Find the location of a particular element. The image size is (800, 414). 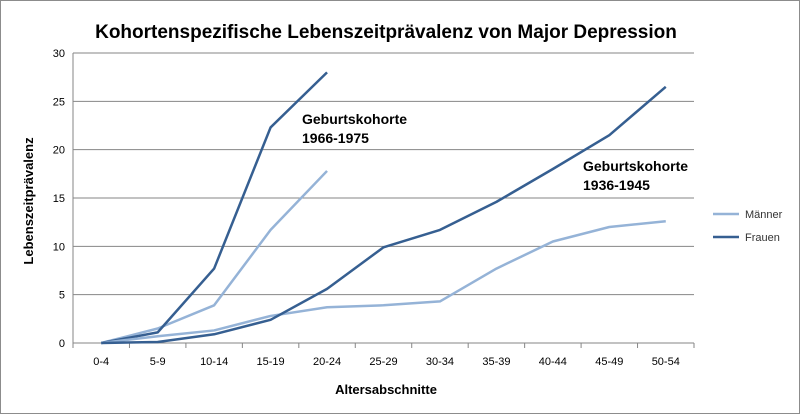

x-tick-label: 0-4 is located at coordinates (101, 362).